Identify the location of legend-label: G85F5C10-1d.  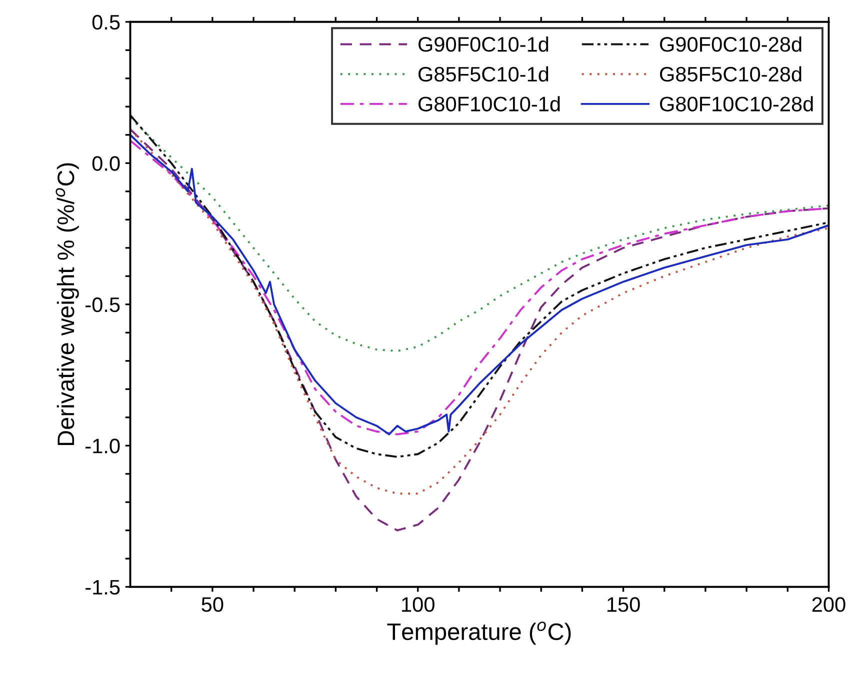
(483, 74).